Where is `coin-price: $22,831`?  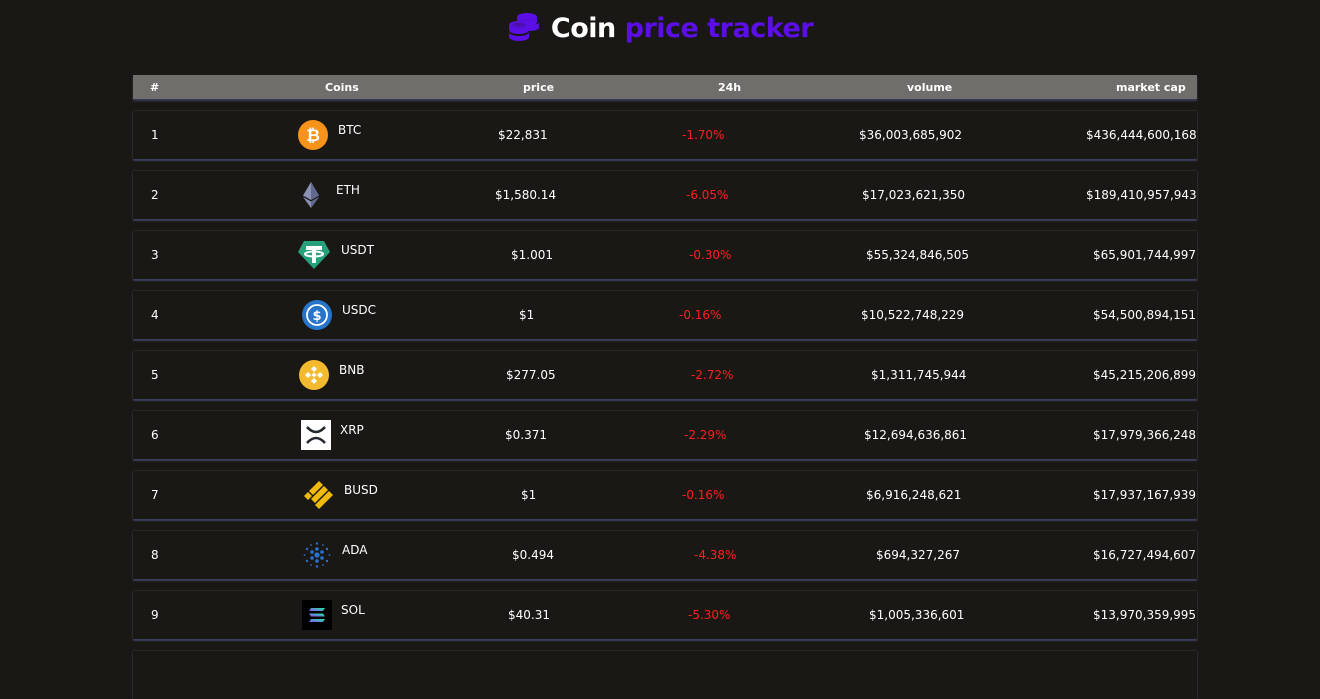 coin-price: $22,831 is located at coordinates (523, 135).